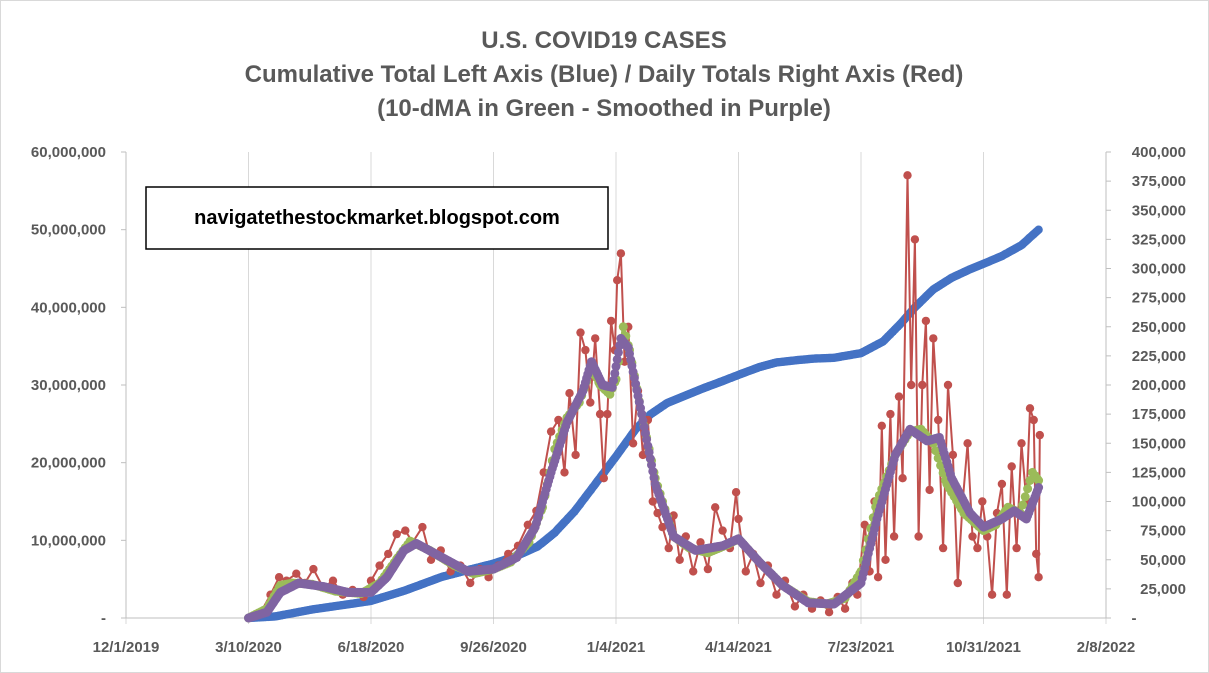 The height and width of the screenshot is (673, 1209). What do you see at coordinates (1159, 181) in the screenshot?
I see `y-right-tick-label: 375,000` at bounding box center [1159, 181].